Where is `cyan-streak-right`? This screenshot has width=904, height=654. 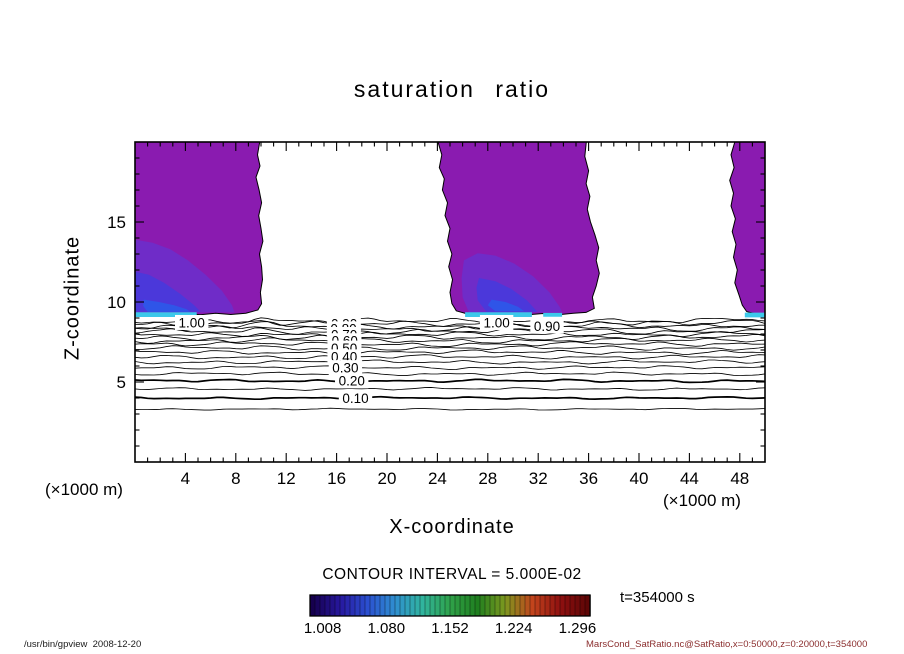
cyan-streak-right is located at coordinates (754, 315).